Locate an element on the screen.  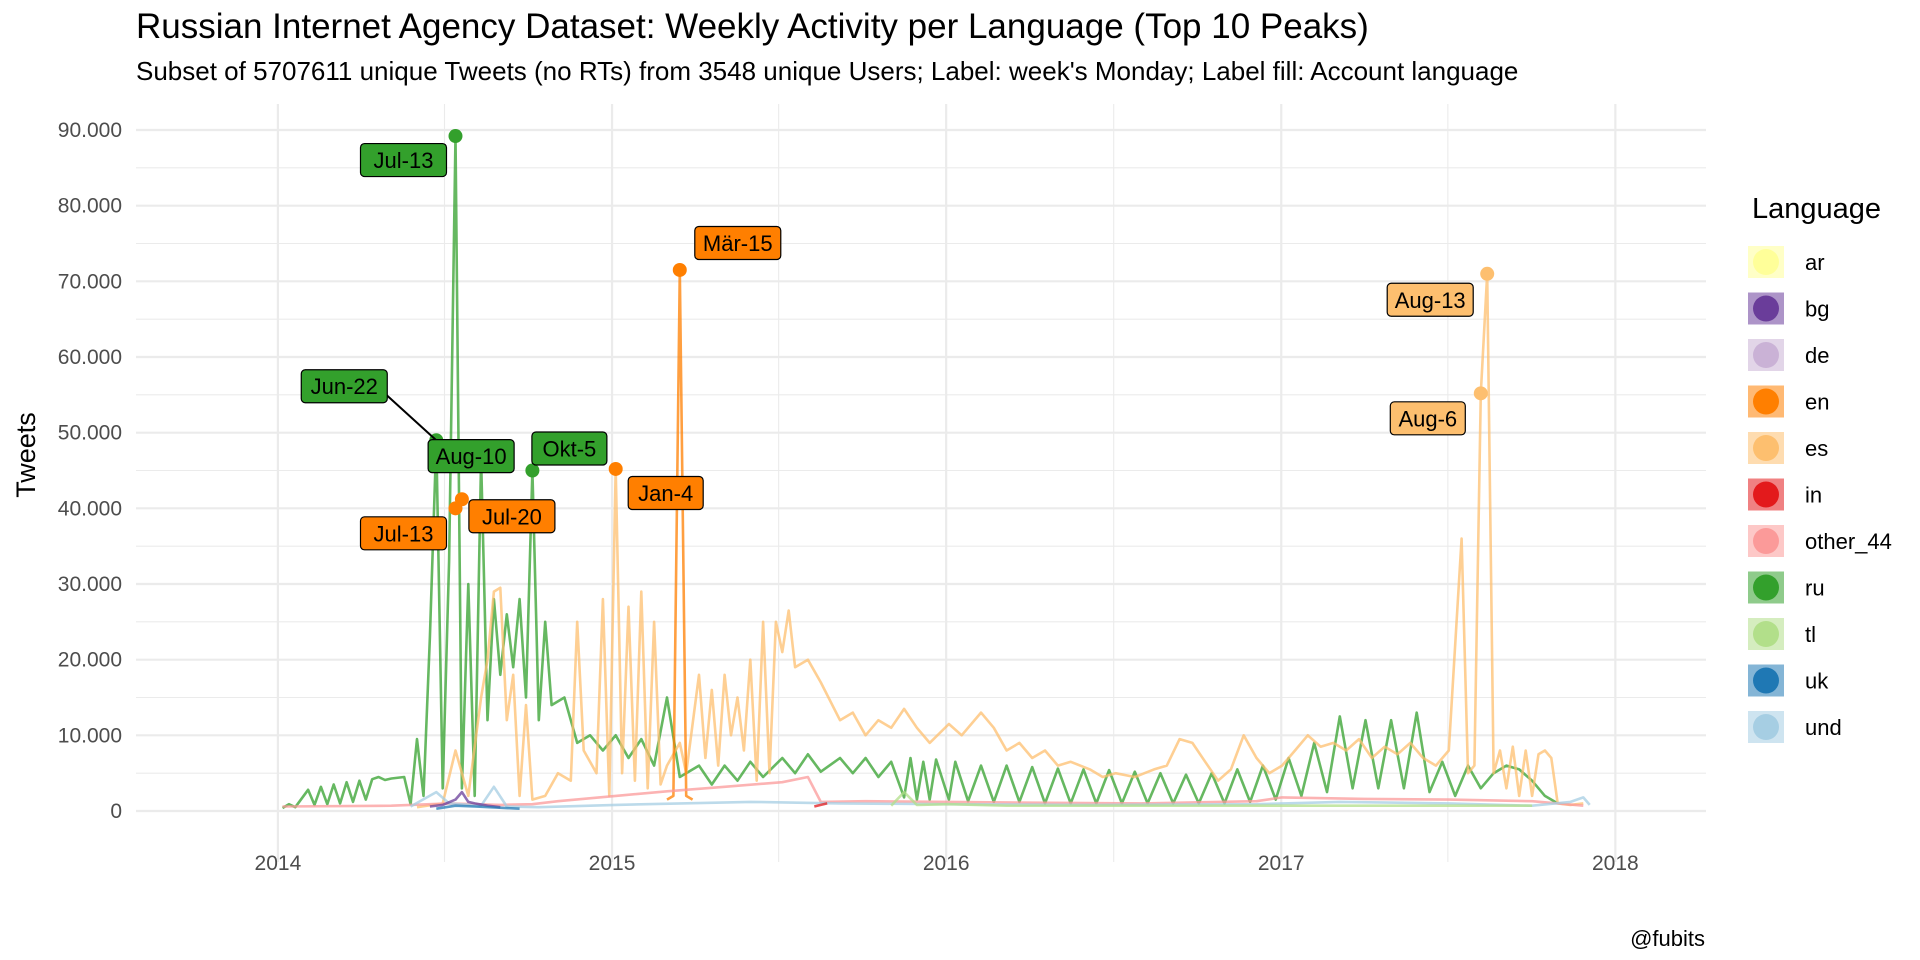
series-line-uk is located at coordinates (478, 807).